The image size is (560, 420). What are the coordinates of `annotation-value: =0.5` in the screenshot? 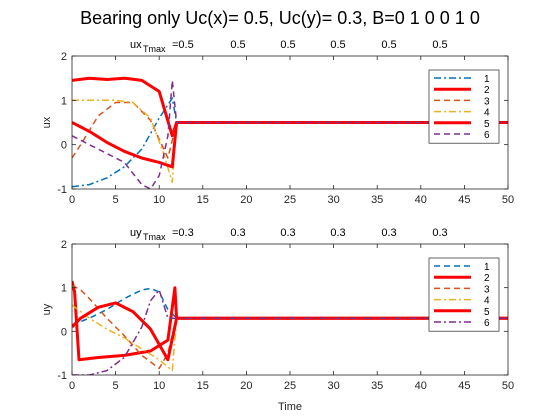 It's located at (183, 45).